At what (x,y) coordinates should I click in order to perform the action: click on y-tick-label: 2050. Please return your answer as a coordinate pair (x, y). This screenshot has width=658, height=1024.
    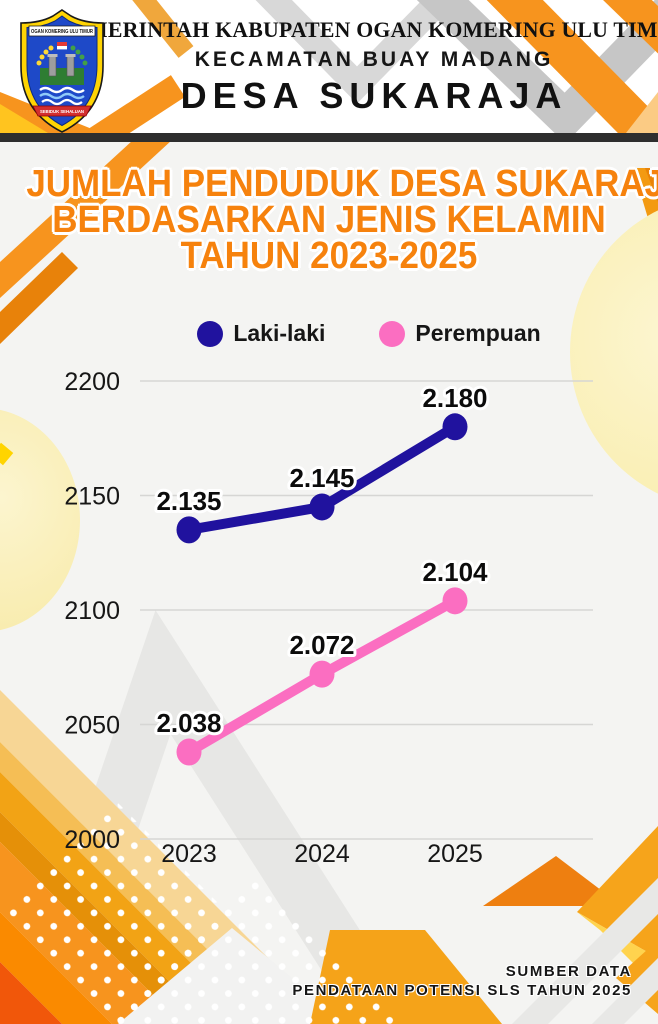
    Looking at the image, I should click on (92, 726).